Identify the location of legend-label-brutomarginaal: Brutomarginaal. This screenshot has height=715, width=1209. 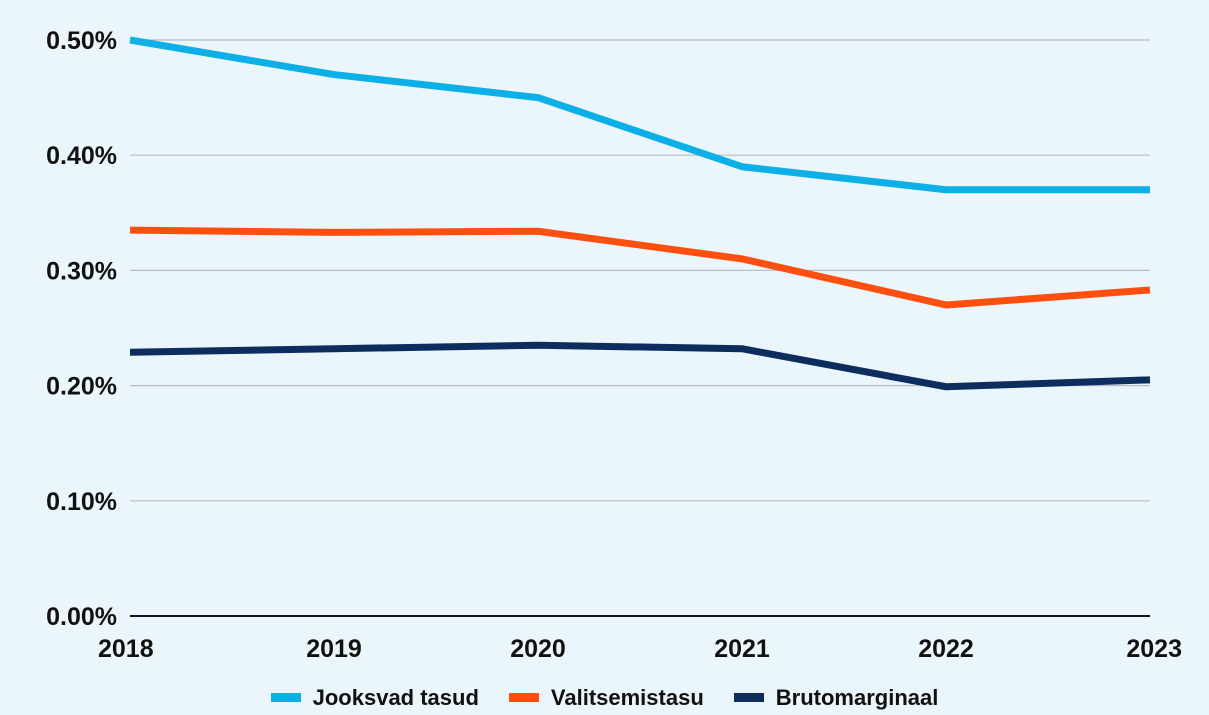
(857, 697).